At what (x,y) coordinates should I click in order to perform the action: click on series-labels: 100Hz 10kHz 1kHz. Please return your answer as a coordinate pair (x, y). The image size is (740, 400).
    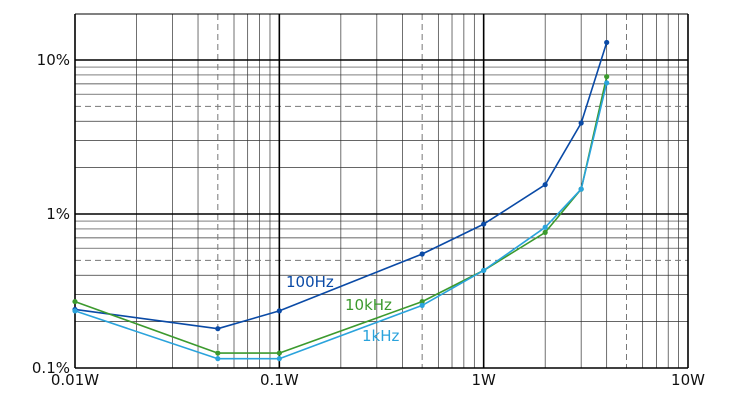
    Looking at the image, I should click on (343, 309).